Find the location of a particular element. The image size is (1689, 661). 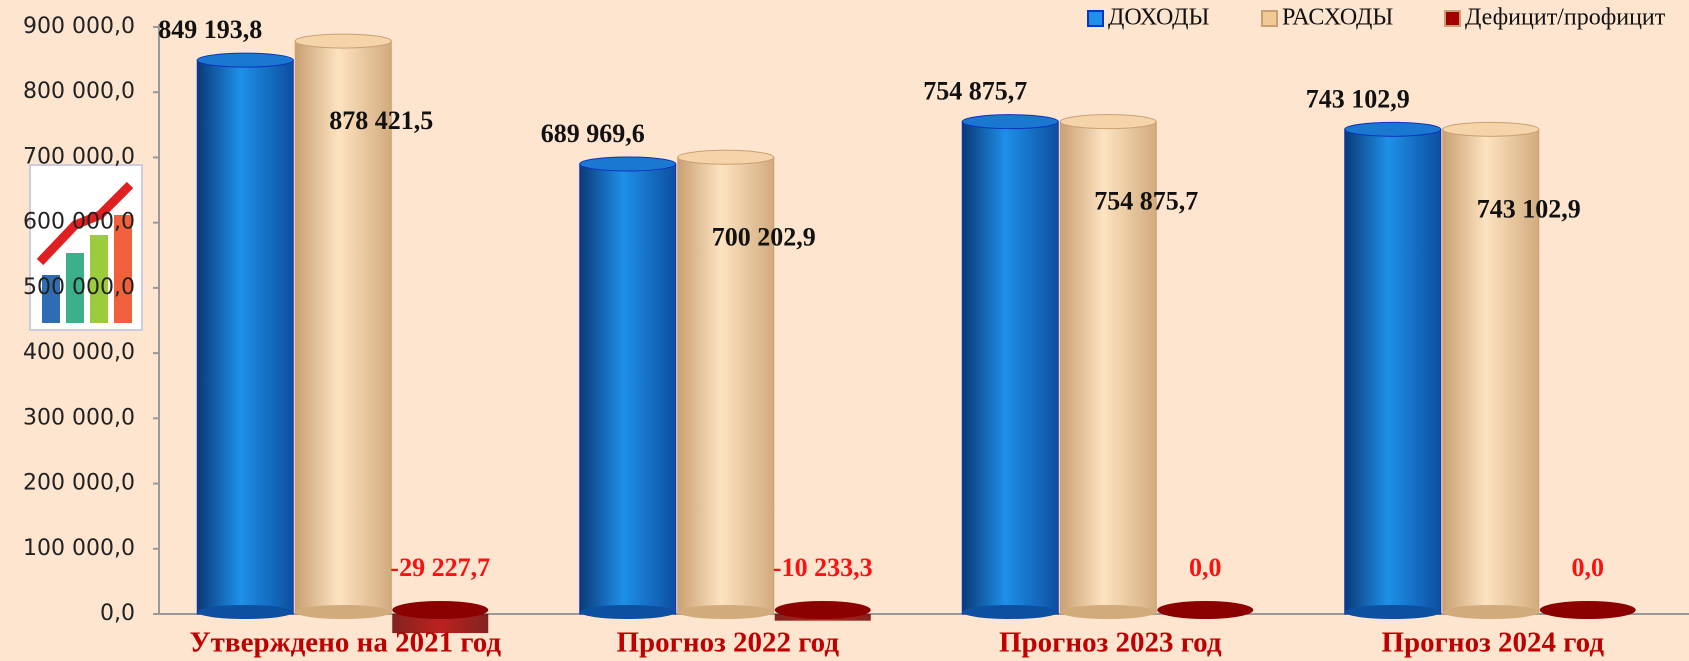

y-tick-label: 800 000,0 is located at coordinates (79, 91).